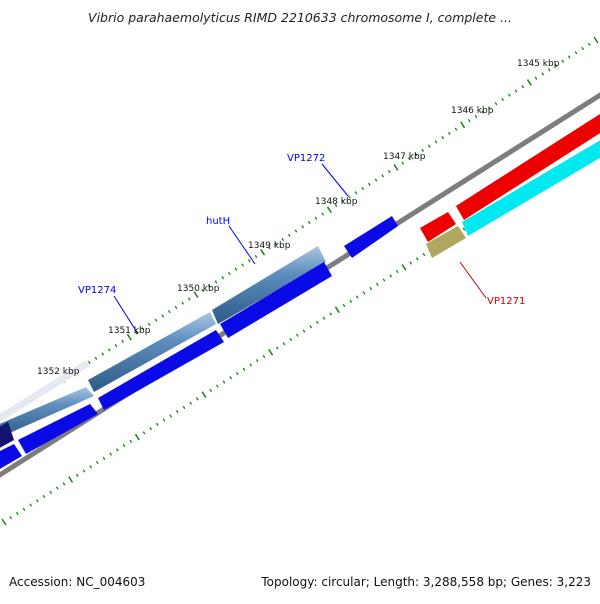  Describe the element at coordinates (7, 436) in the screenshot. I see `feature-navy` at that location.